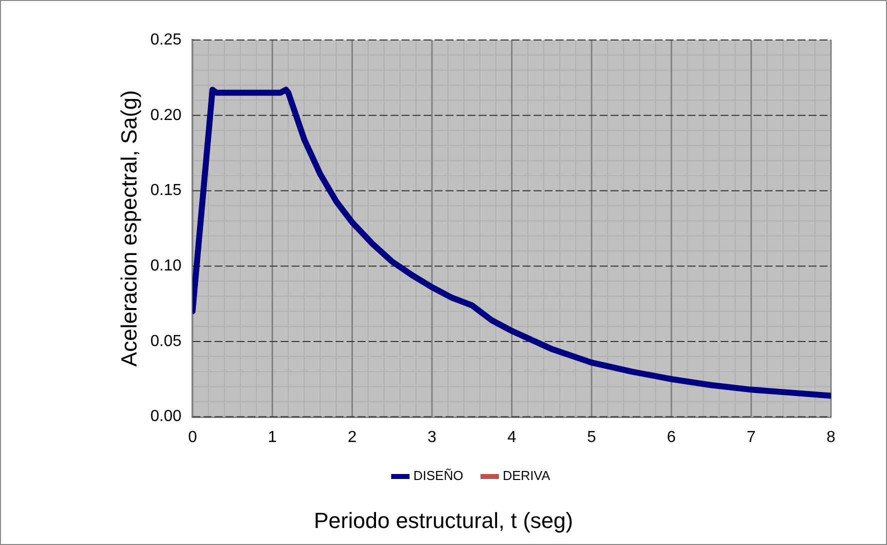 The height and width of the screenshot is (545, 887). Describe the element at coordinates (129, 228) in the screenshot. I see `y-axis-title: Aceleracion espectral, Sa(g)` at that location.